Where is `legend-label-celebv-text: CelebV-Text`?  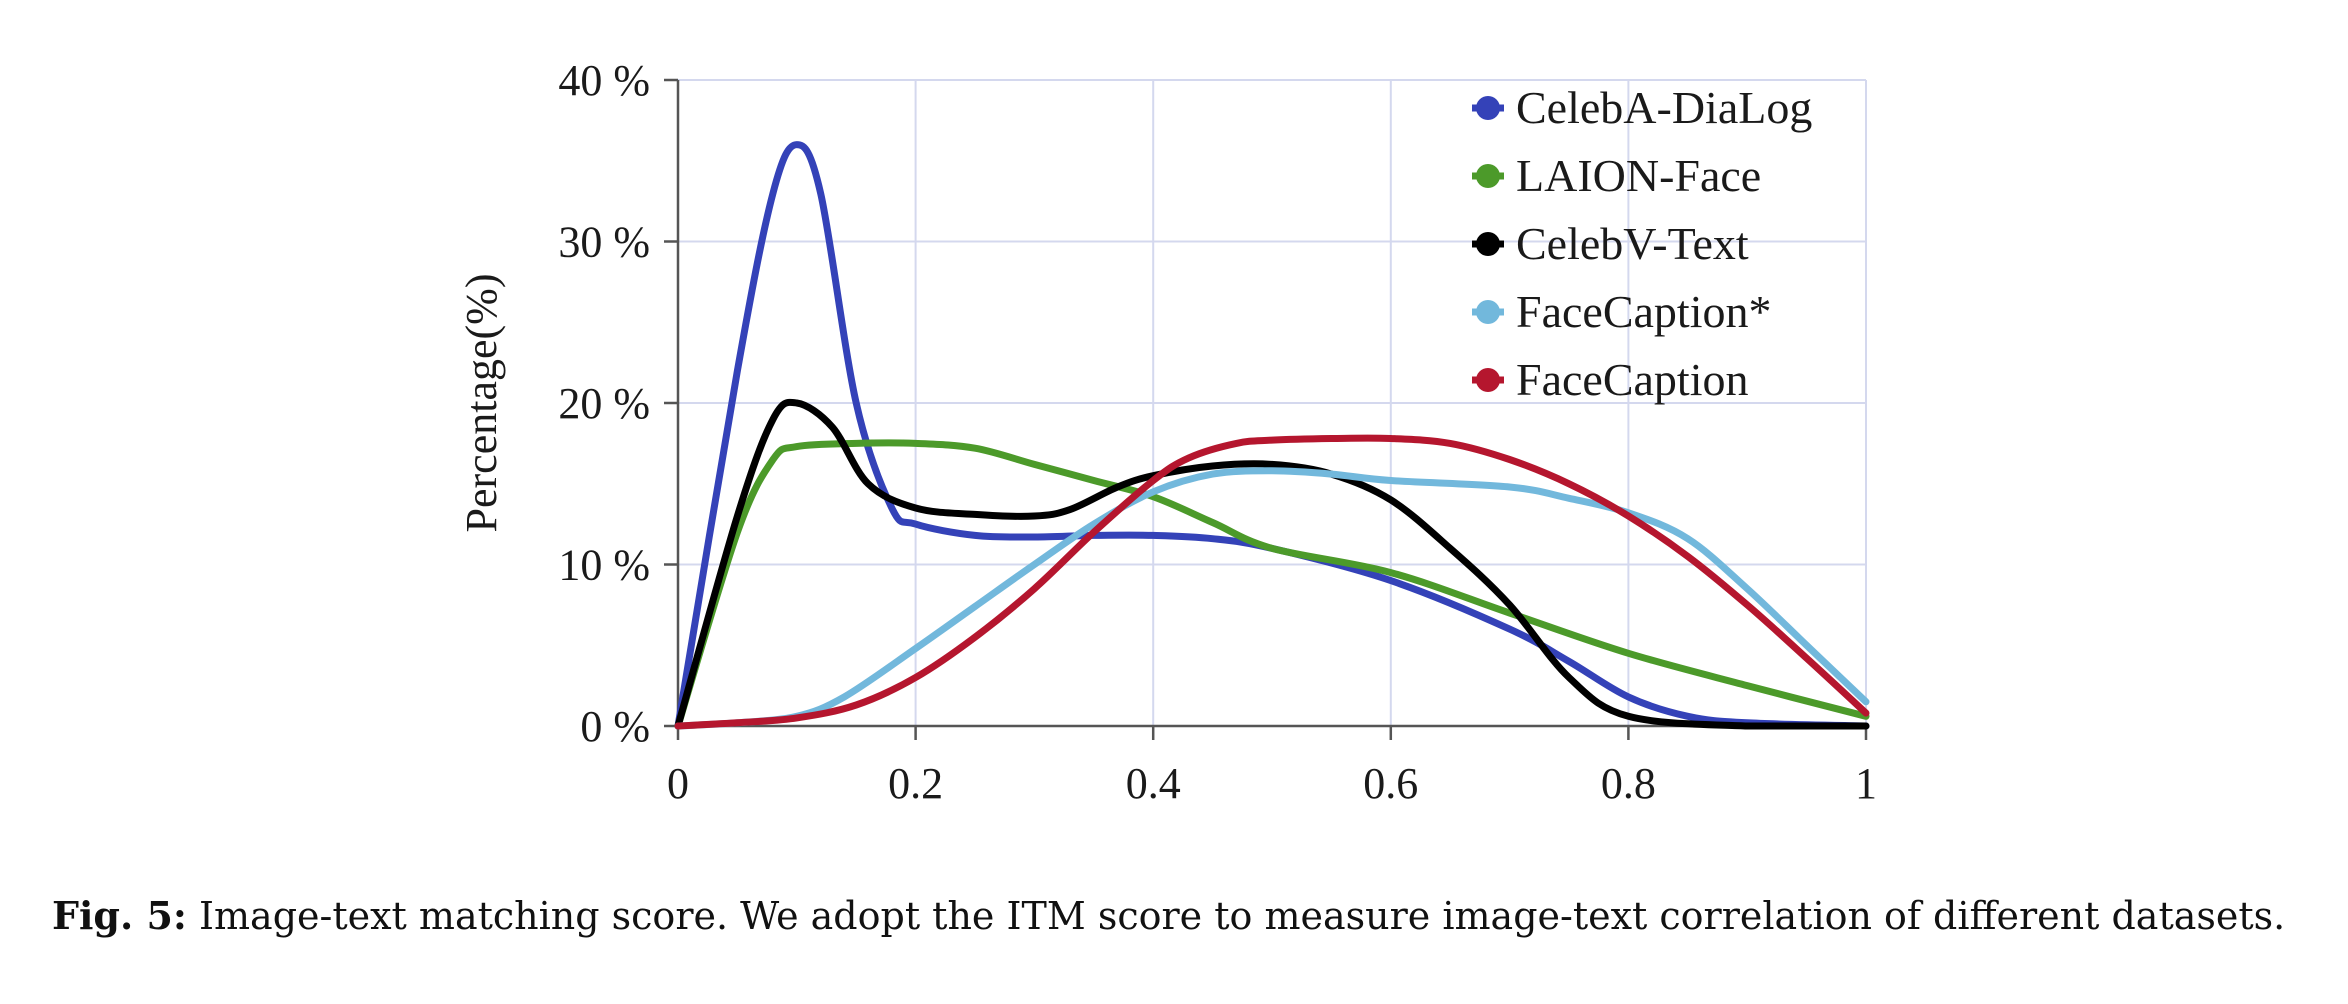
legend-label-celebv-text: CelebV-Text is located at coordinates (1632, 243).